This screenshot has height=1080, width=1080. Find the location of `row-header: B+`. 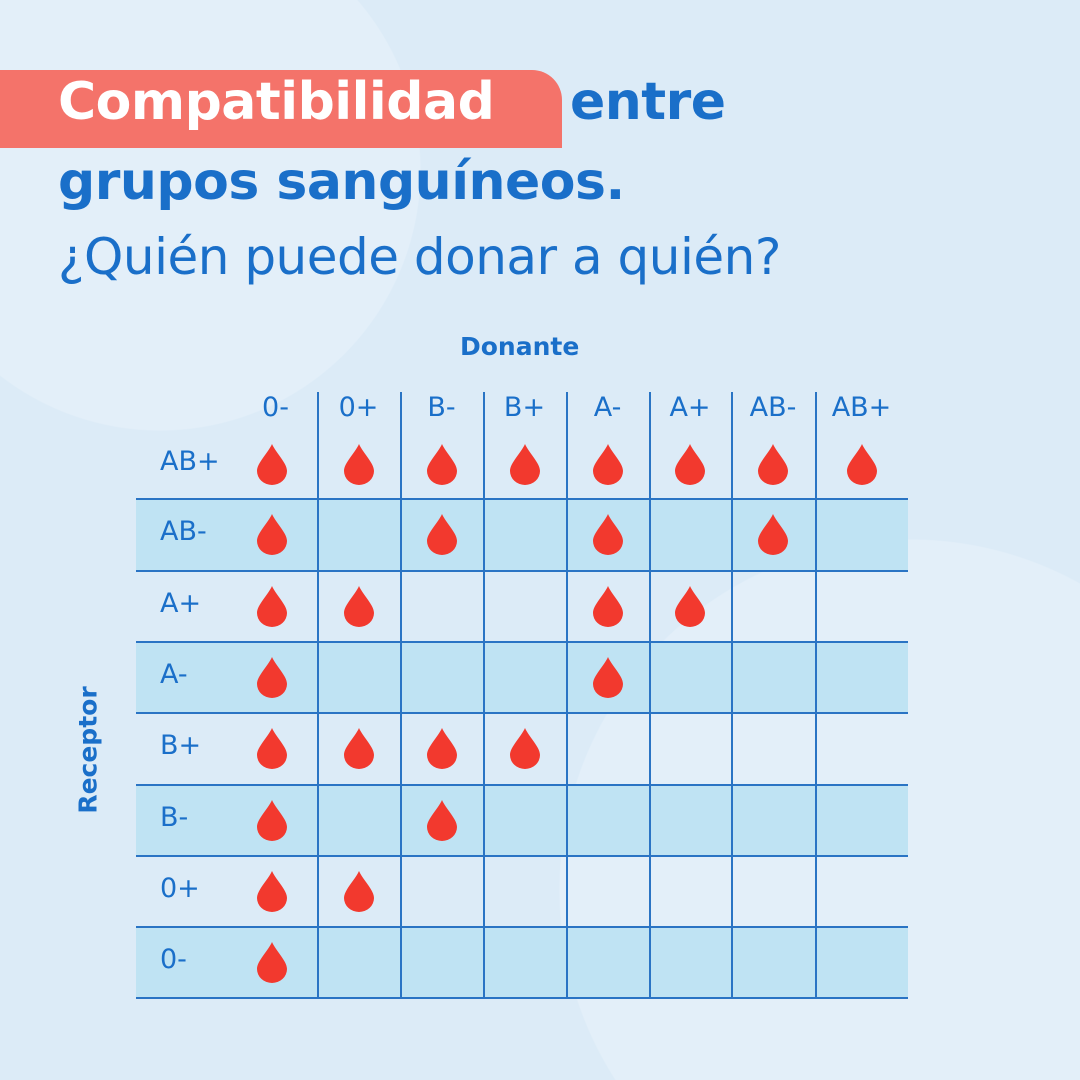

row-header: B+ is located at coordinates (181, 745).